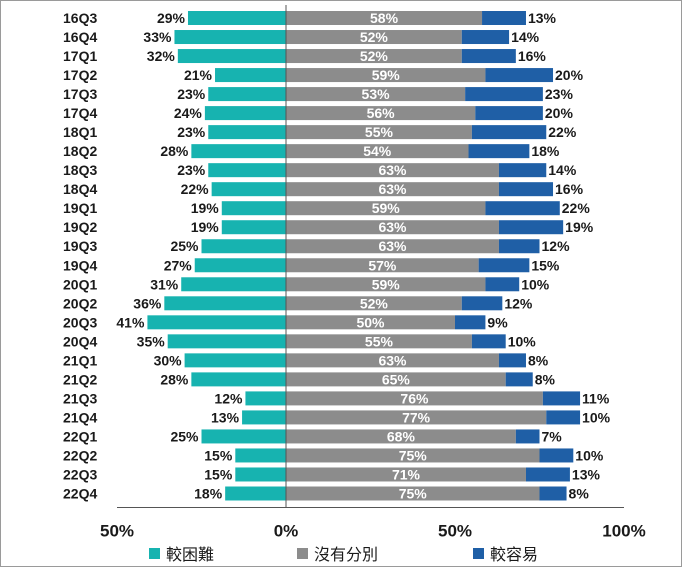 The width and height of the screenshot is (682, 568). What do you see at coordinates (374, 303) in the screenshot?
I see `label-nodiff-20Q2: 52%` at bounding box center [374, 303].